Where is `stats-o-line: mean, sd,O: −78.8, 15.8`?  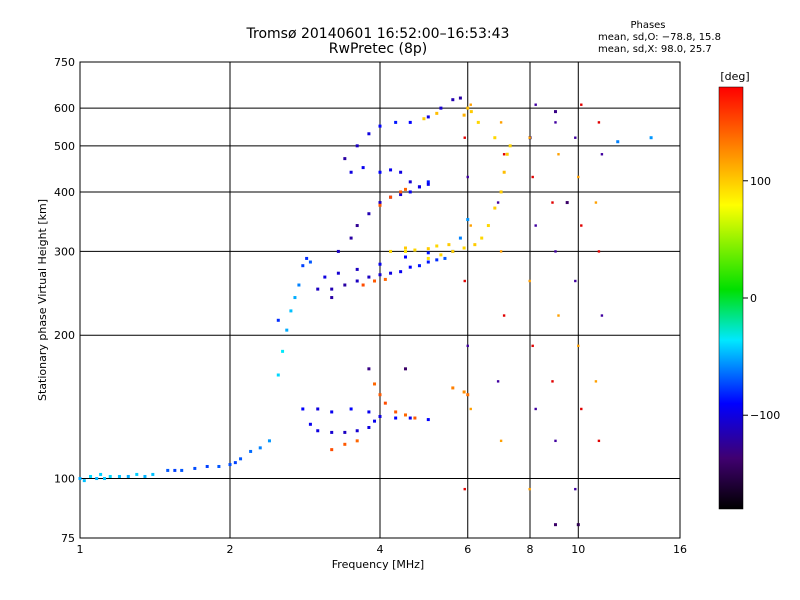
stats-o-line: mean, sd,O: −78.8, 15.8 is located at coordinates (659, 37).